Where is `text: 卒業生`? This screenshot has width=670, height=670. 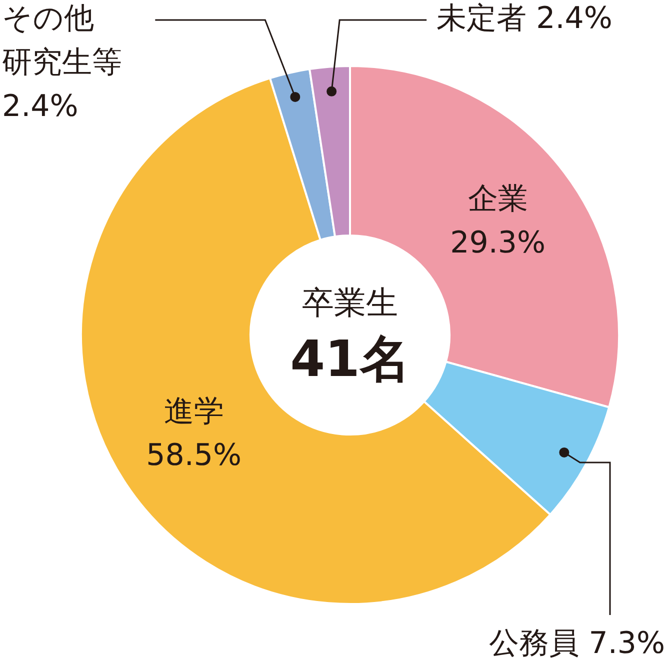
text: 卒業生 is located at coordinates (350, 302).